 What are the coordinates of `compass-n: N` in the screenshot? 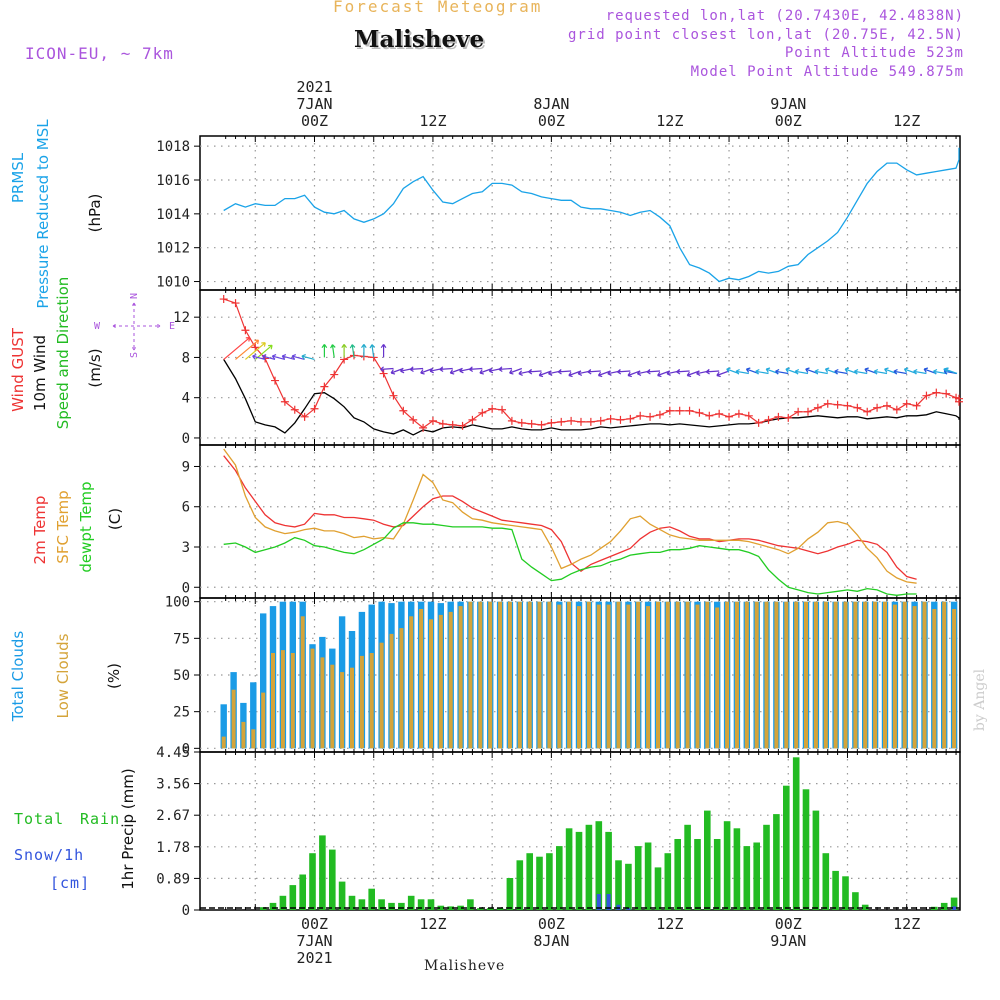 It's located at (134, 296).